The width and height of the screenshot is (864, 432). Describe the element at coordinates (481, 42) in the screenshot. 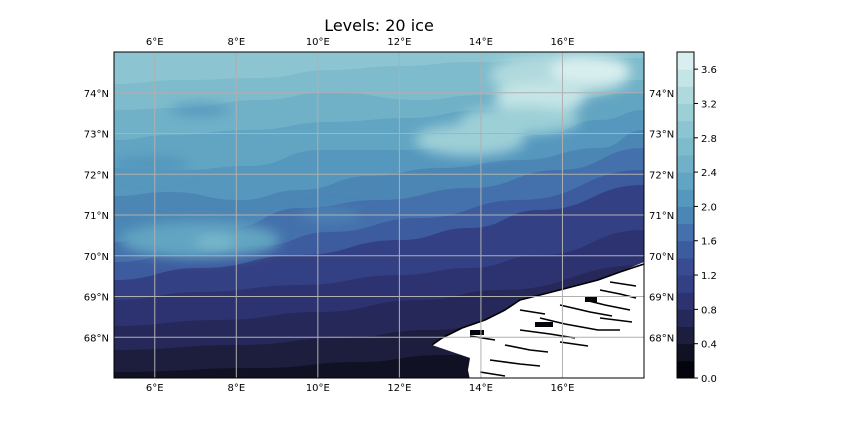

I see `longitude-label-top: 14°E` at that location.